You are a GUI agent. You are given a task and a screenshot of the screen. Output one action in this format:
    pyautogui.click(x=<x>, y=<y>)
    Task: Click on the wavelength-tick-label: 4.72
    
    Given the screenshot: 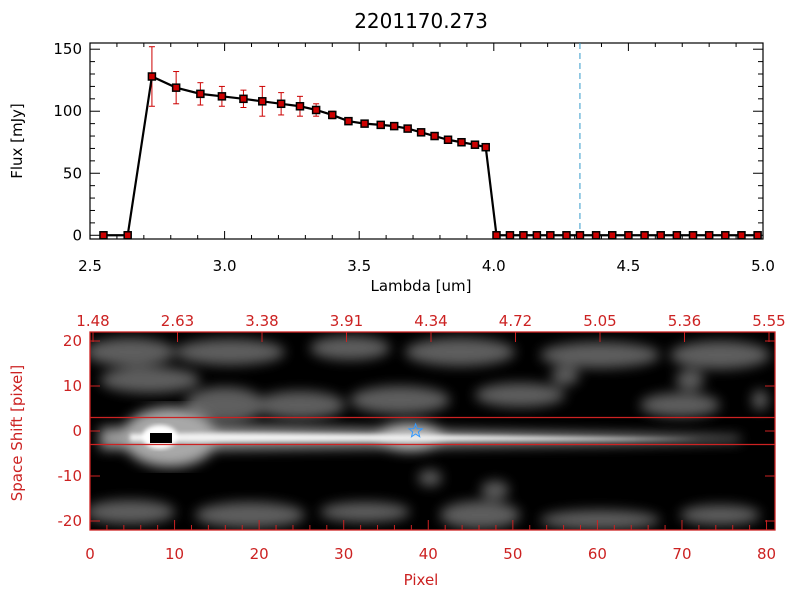 What is the action you would take?
    pyautogui.click(x=515, y=321)
    